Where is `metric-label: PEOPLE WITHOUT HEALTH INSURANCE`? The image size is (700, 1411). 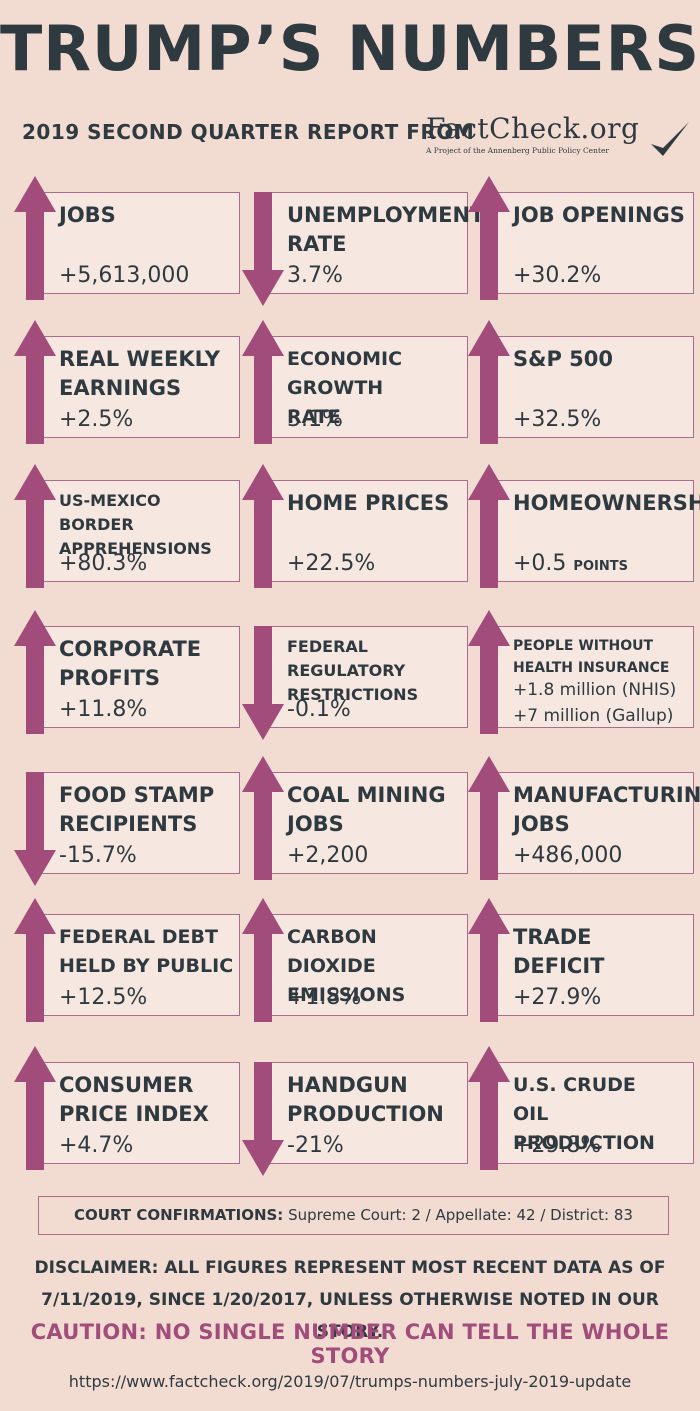 metric-label: PEOPLE WITHOUT HEALTH INSURANCE is located at coordinates (591, 657).